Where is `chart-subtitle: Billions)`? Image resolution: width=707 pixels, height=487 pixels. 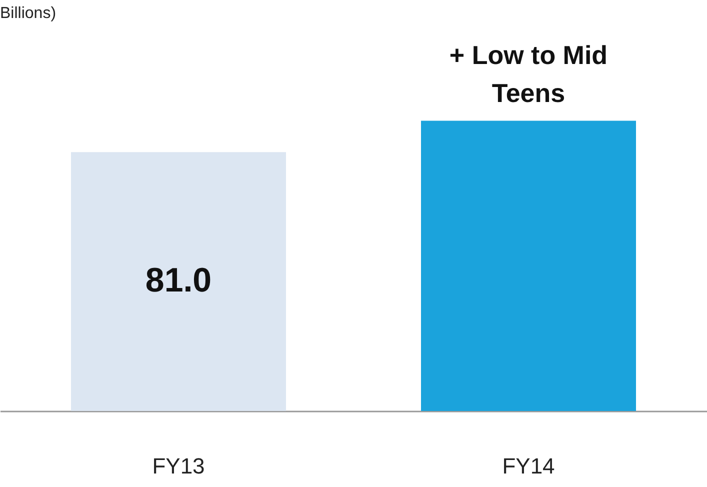
chart-subtitle: Billions) is located at coordinates (28, 13).